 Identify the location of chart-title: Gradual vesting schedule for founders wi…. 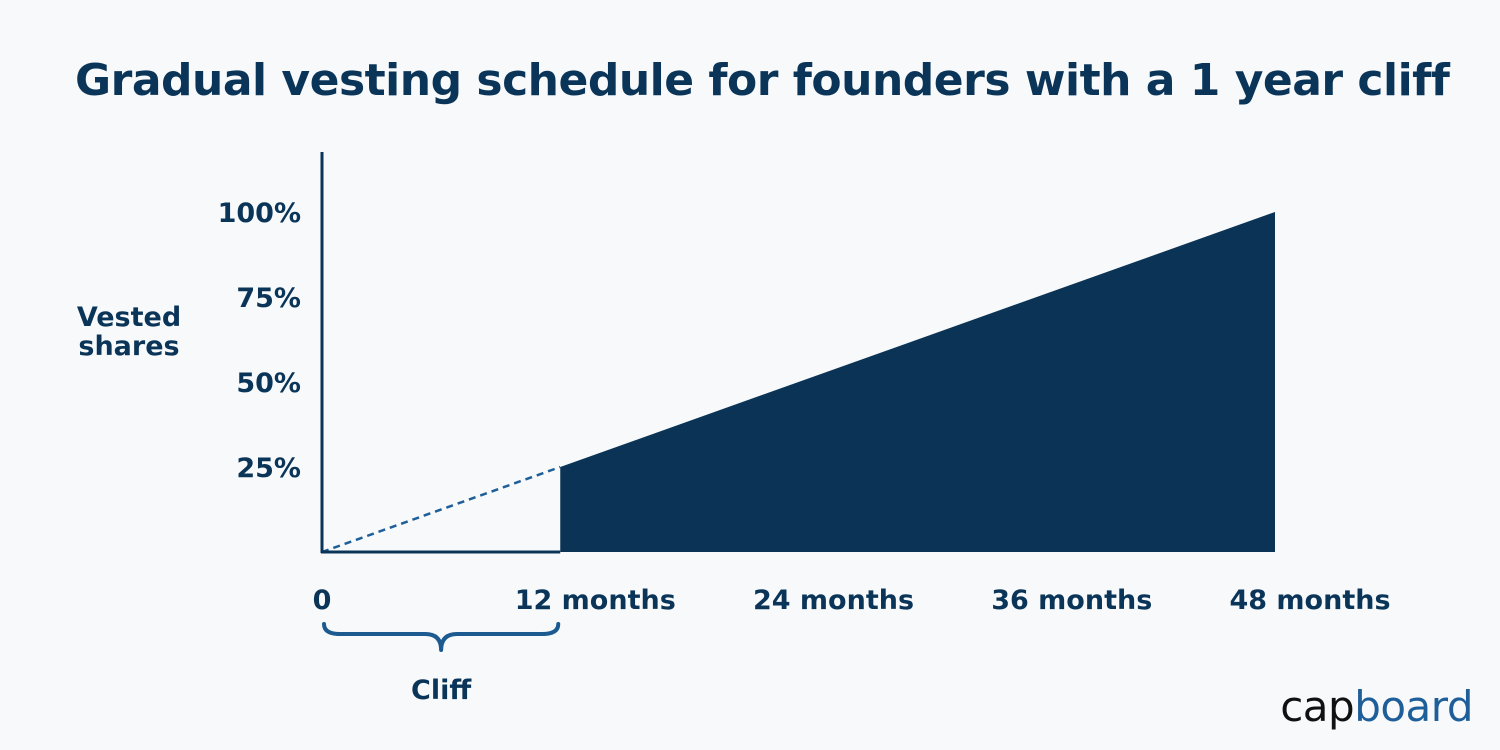
(763, 80).